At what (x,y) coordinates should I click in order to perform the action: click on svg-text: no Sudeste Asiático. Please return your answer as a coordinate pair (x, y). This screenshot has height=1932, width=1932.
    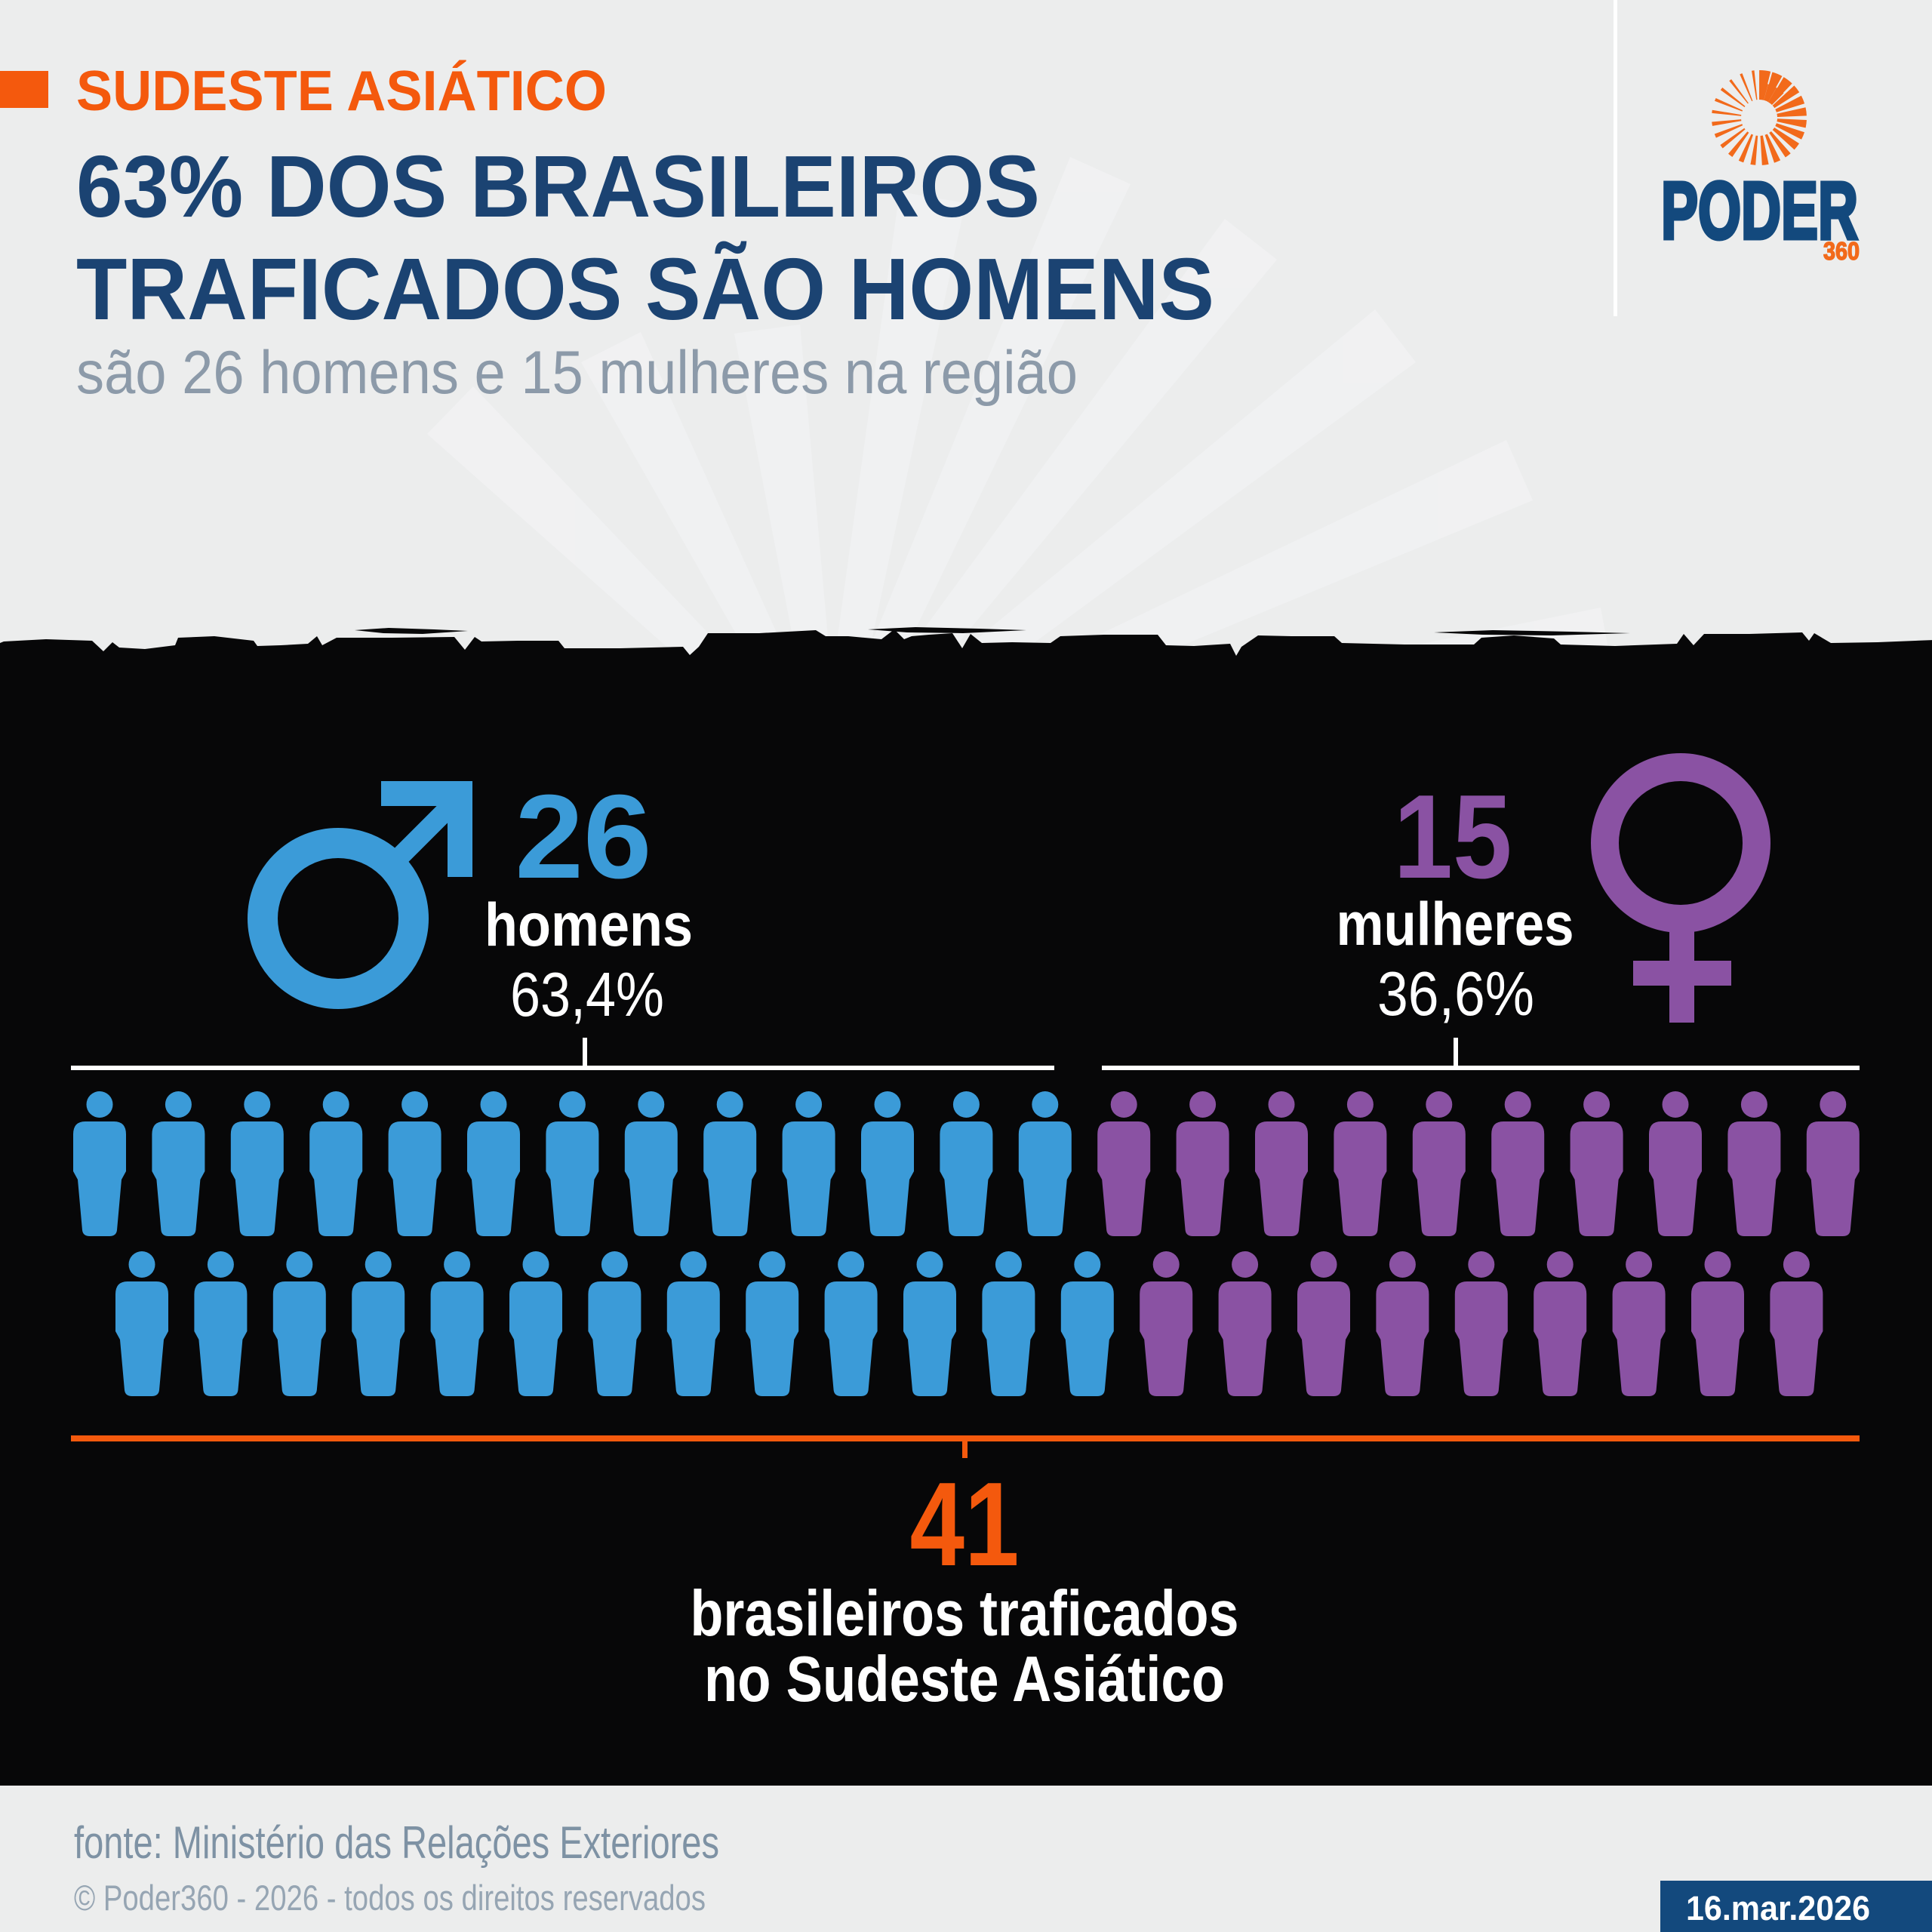
    Looking at the image, I should click on (964, 1679).